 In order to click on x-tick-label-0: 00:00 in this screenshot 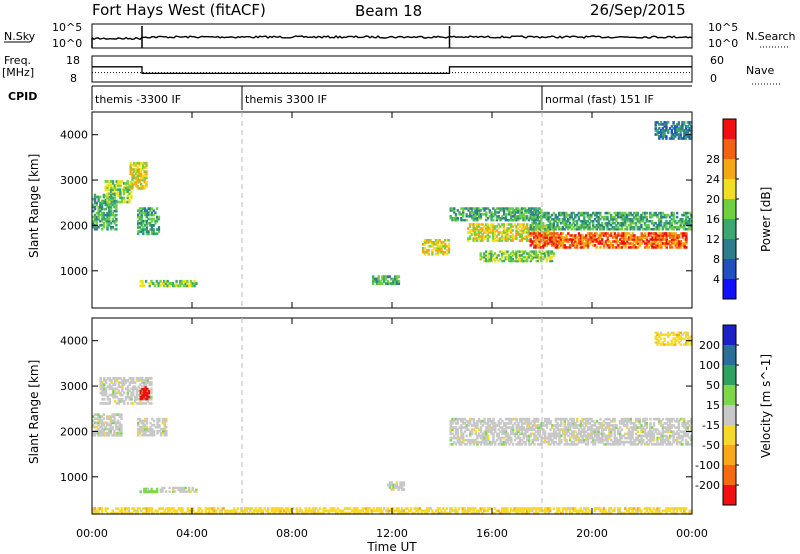, I will do `click(92, 533)`.